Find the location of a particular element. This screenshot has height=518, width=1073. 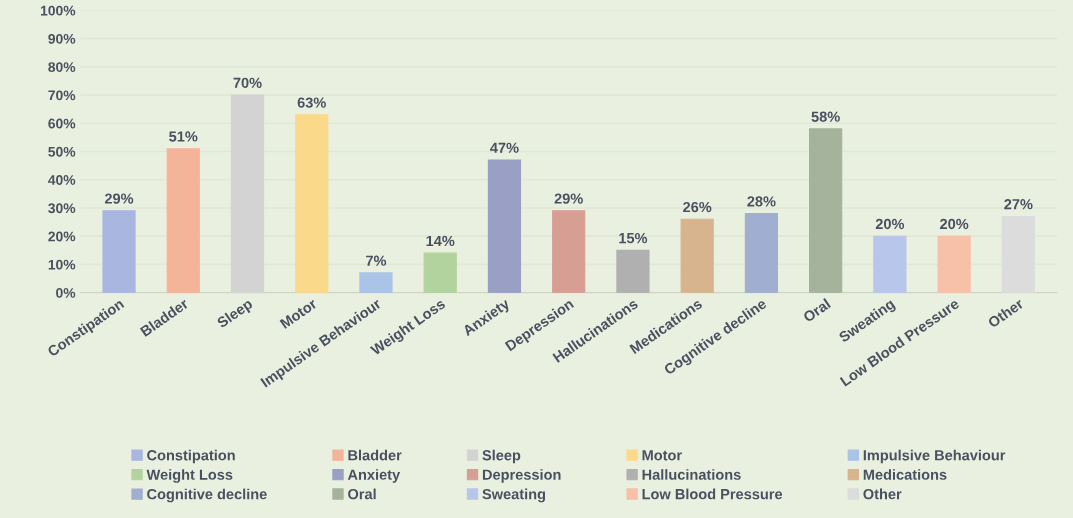

y-tick-label: 10% is located at coordinates (62, 264).